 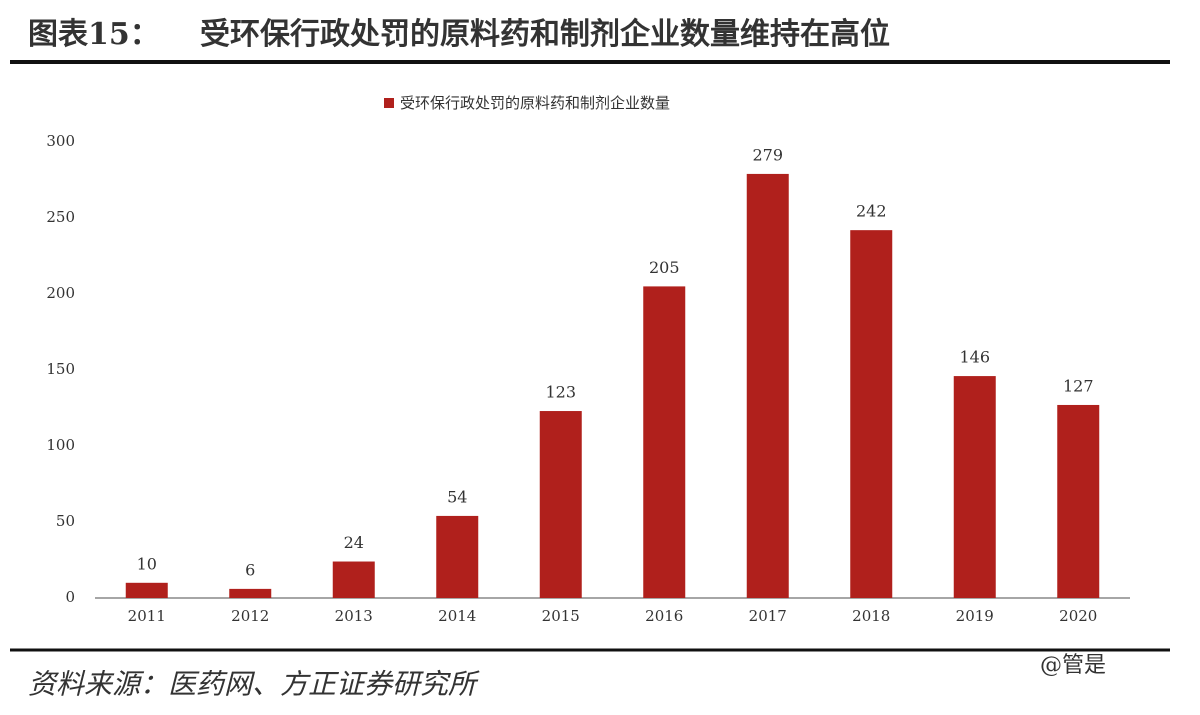 What do you see at coordinates (975, 616) in the screenshot?
I see `x-tick-label: 2019` at bounding box center [975, 616].